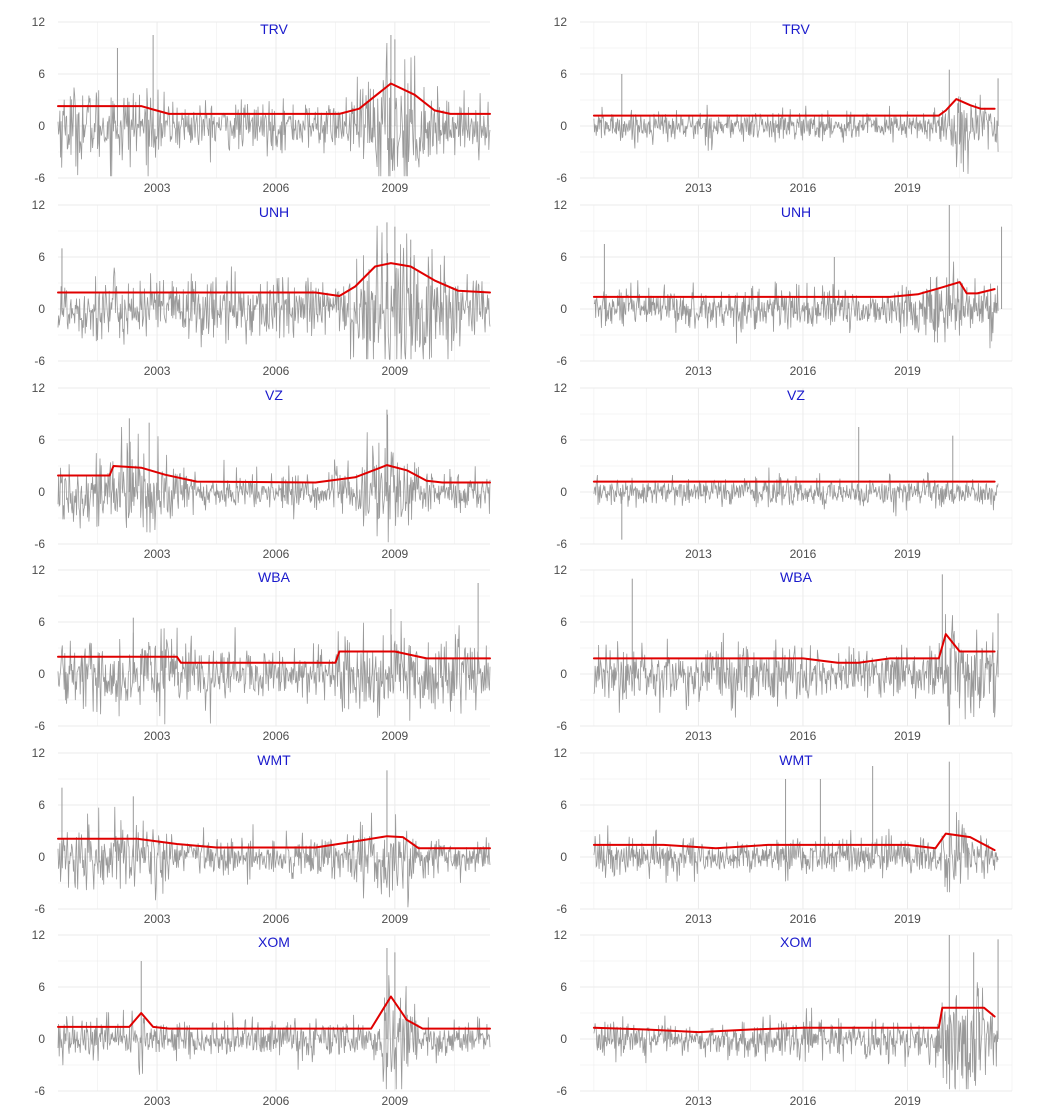 The image size is (1044, 1108). What do you see at coordinates (783, 288) in the screenshot?
I see `panel-unh-right: -6 0 6 12 2013 2016 2019 UNH` at bounding box center [783, 288].